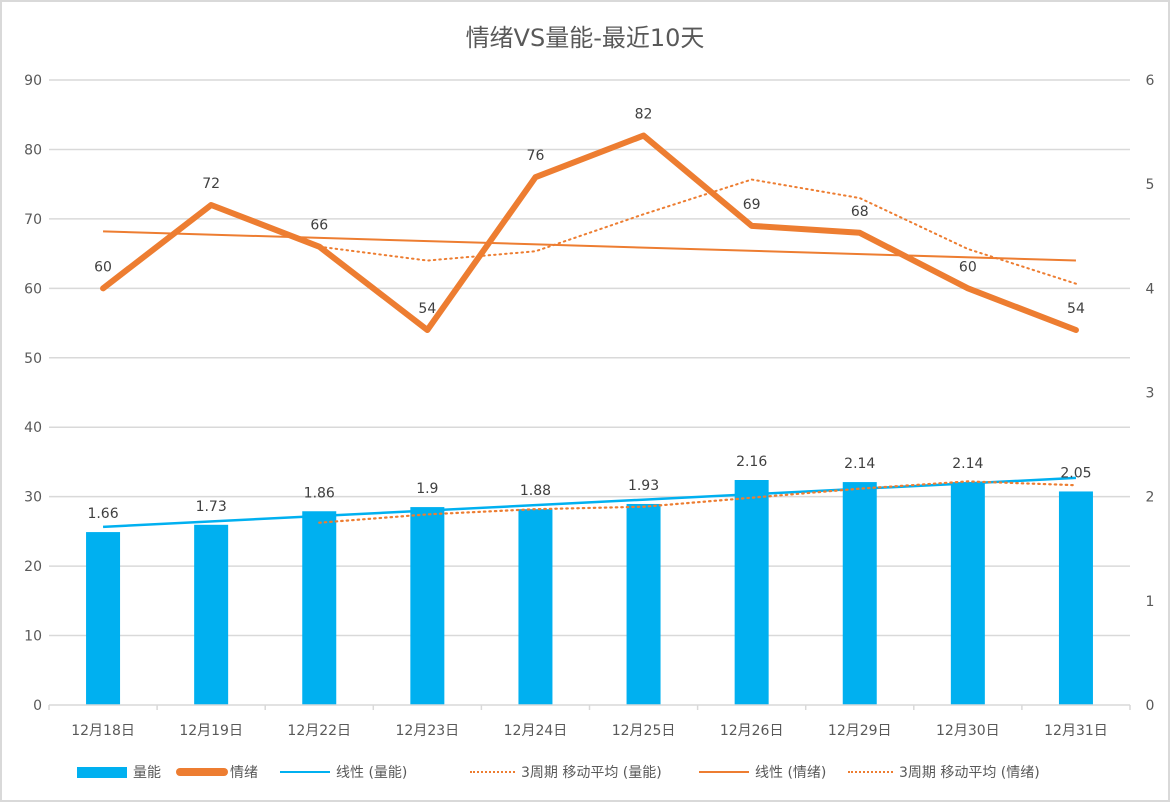 The width and height of the screenshot is (1170, 802). Describe the element at coordinates (211, 731) in the screenshot. I see `x-tick-label: 12月19日` at that location.